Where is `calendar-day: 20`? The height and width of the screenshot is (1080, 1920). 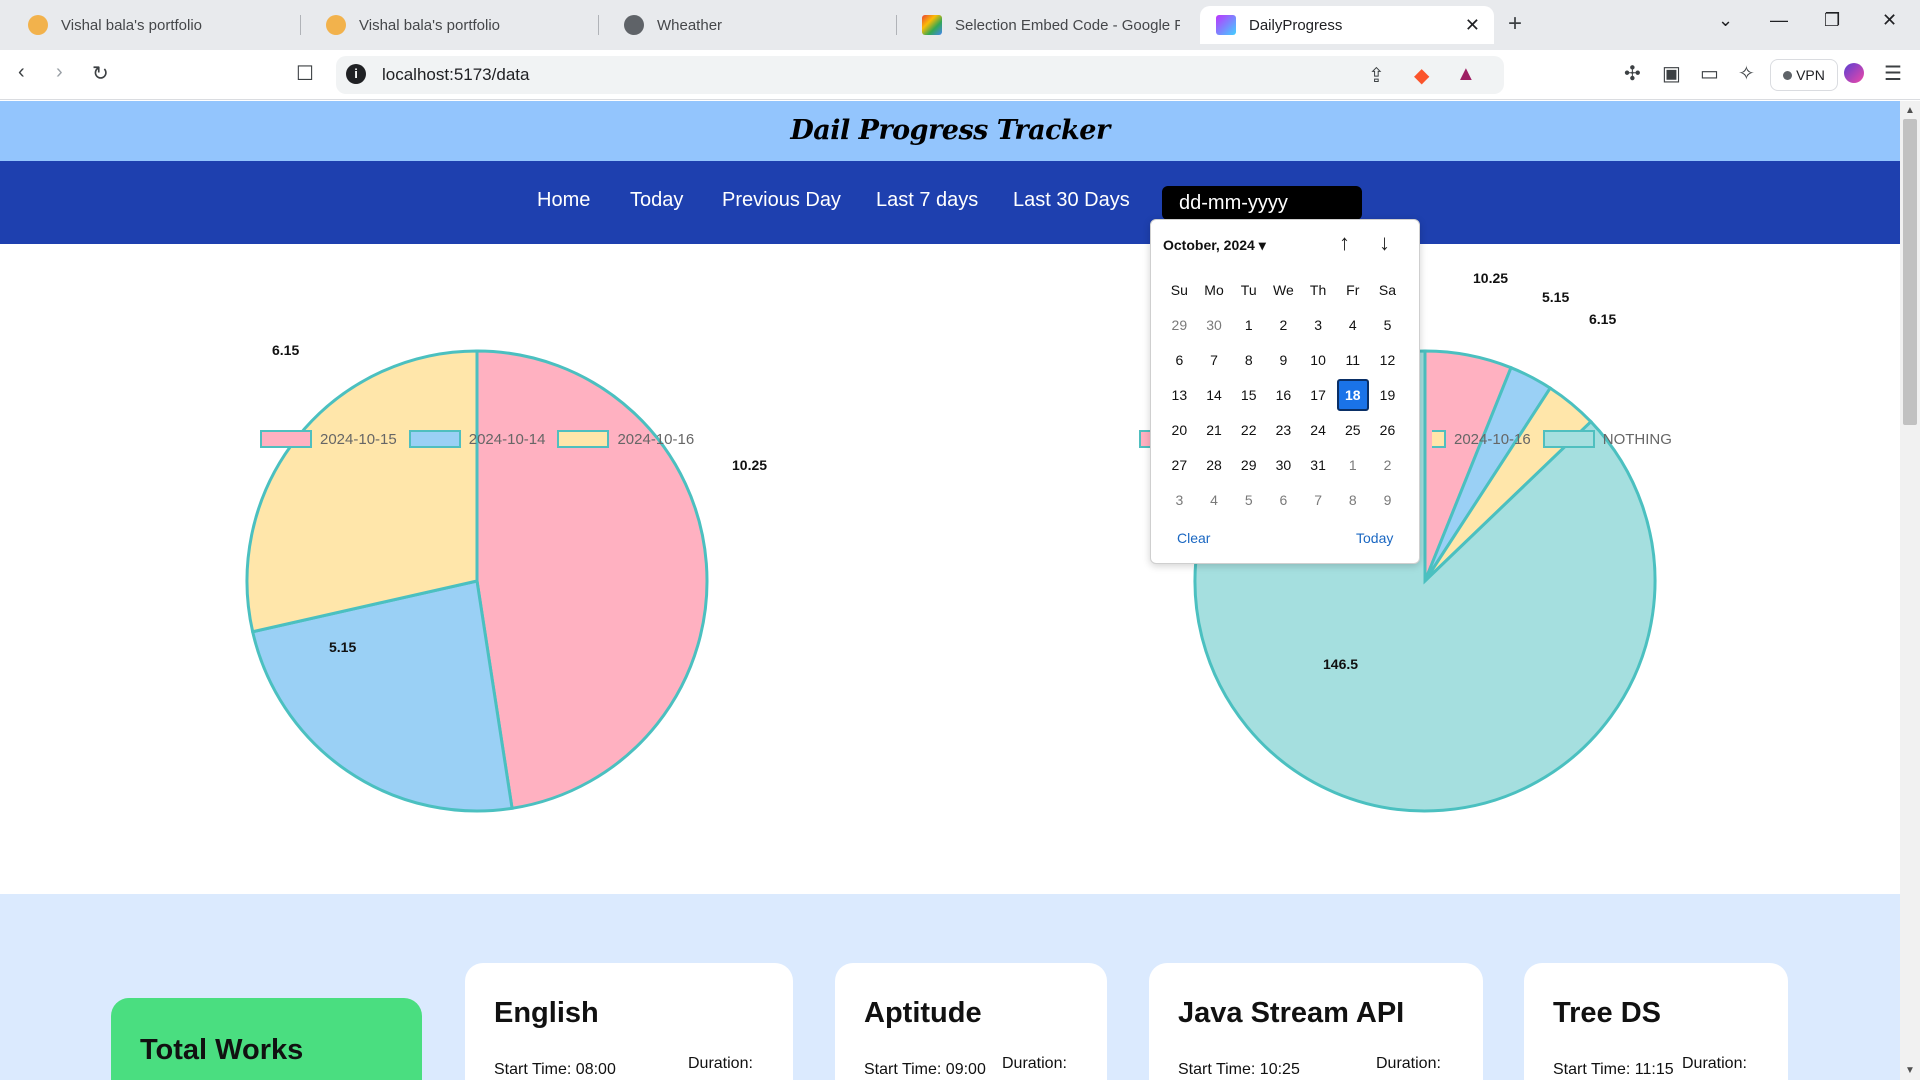
calendar-day: 20 is located at coordinates (1179, 429).